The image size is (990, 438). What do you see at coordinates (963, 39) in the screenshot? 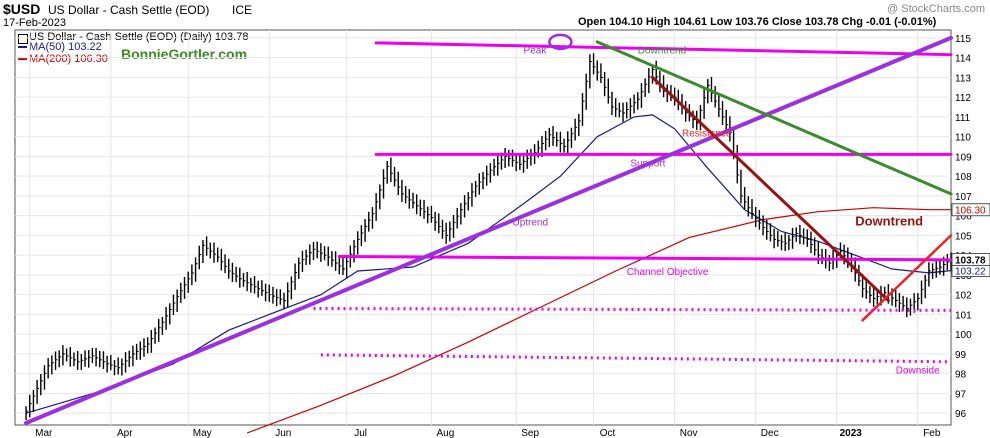
I see `y-tick-label: 115` at bounding box center [963, 39].